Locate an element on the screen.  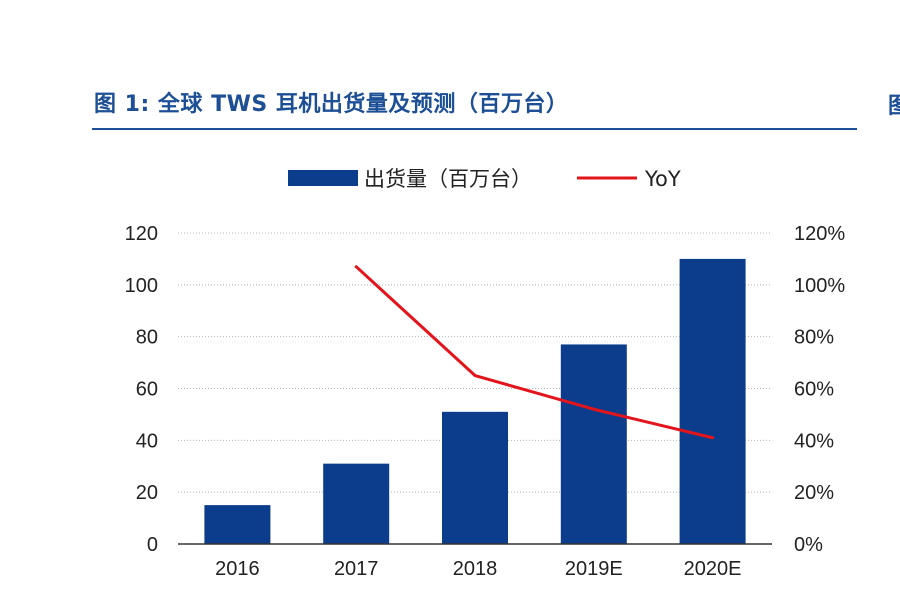
x-tick-label: 2017 is located at coordinates (356, 569).